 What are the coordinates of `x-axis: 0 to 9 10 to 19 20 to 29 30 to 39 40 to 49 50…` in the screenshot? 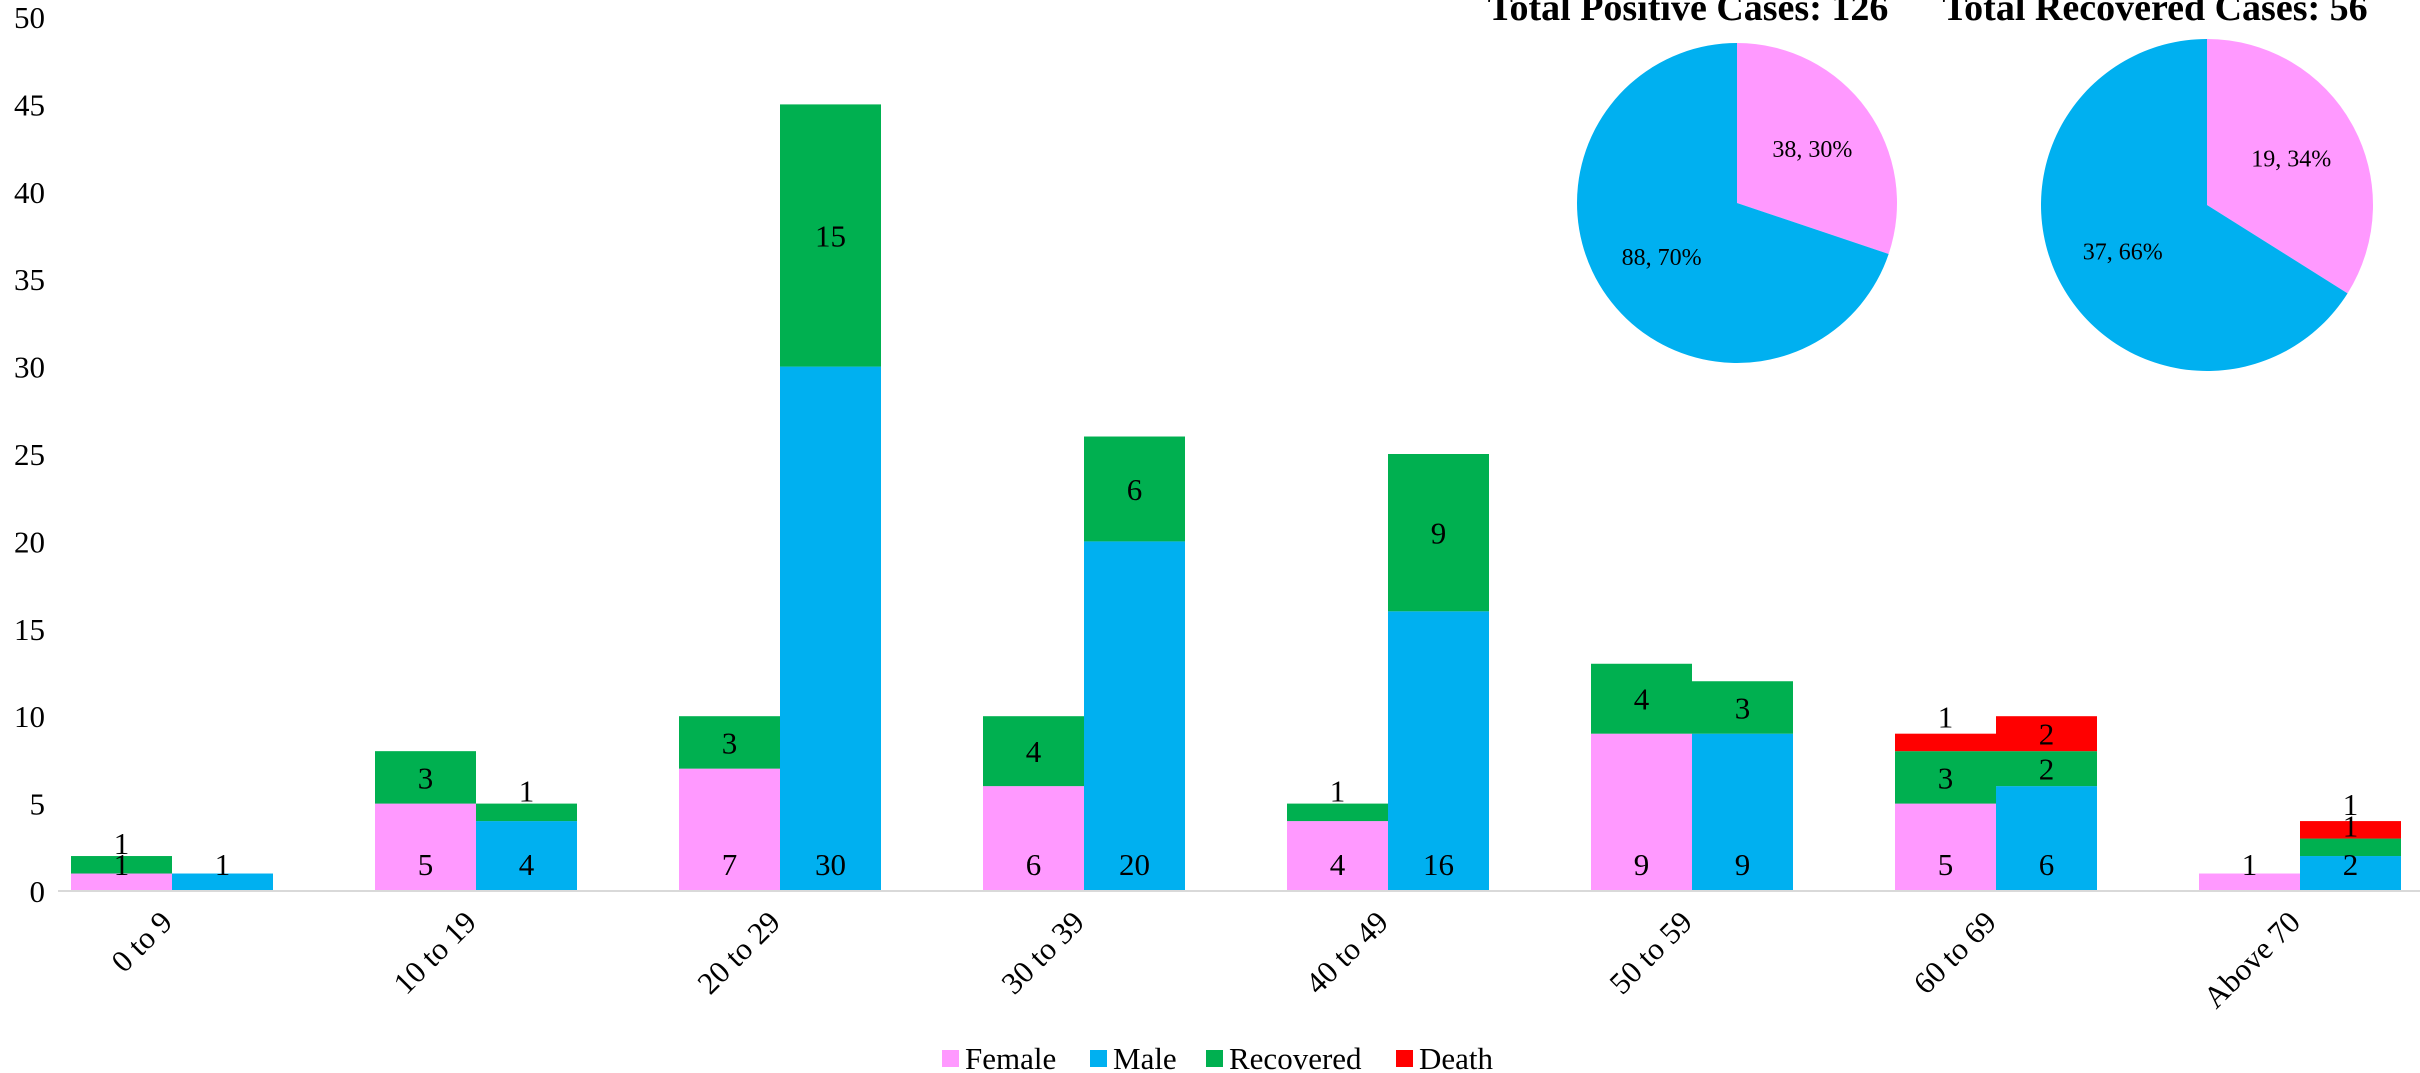 It's located at (1239, 952).